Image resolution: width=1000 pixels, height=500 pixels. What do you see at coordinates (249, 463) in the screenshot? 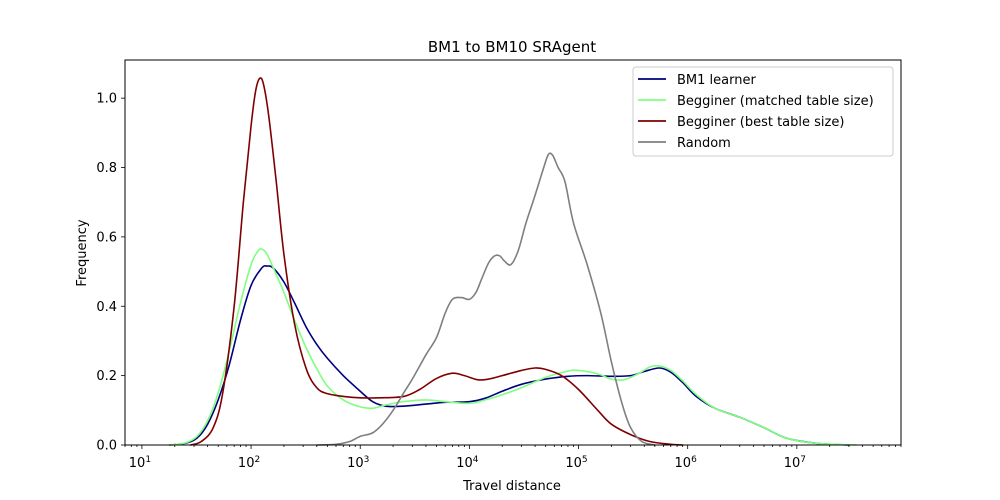
I see `x-tick-label: 10²` at bounding box center [249, 463].